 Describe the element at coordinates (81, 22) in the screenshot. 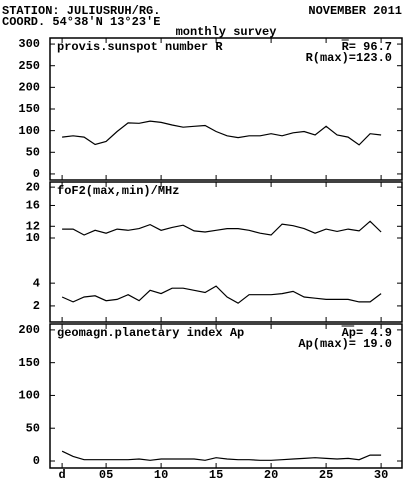

I see `coord: COORD. 54°38'N 13°23'E` at that location.